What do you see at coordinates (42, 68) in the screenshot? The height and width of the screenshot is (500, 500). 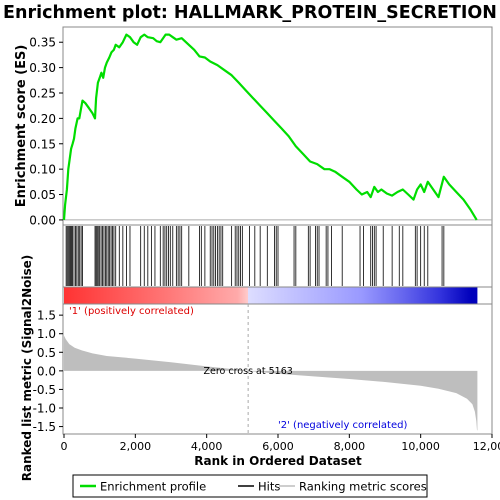 I see `es-y-tick-label: 0.30` at bounding box center [42, 68].